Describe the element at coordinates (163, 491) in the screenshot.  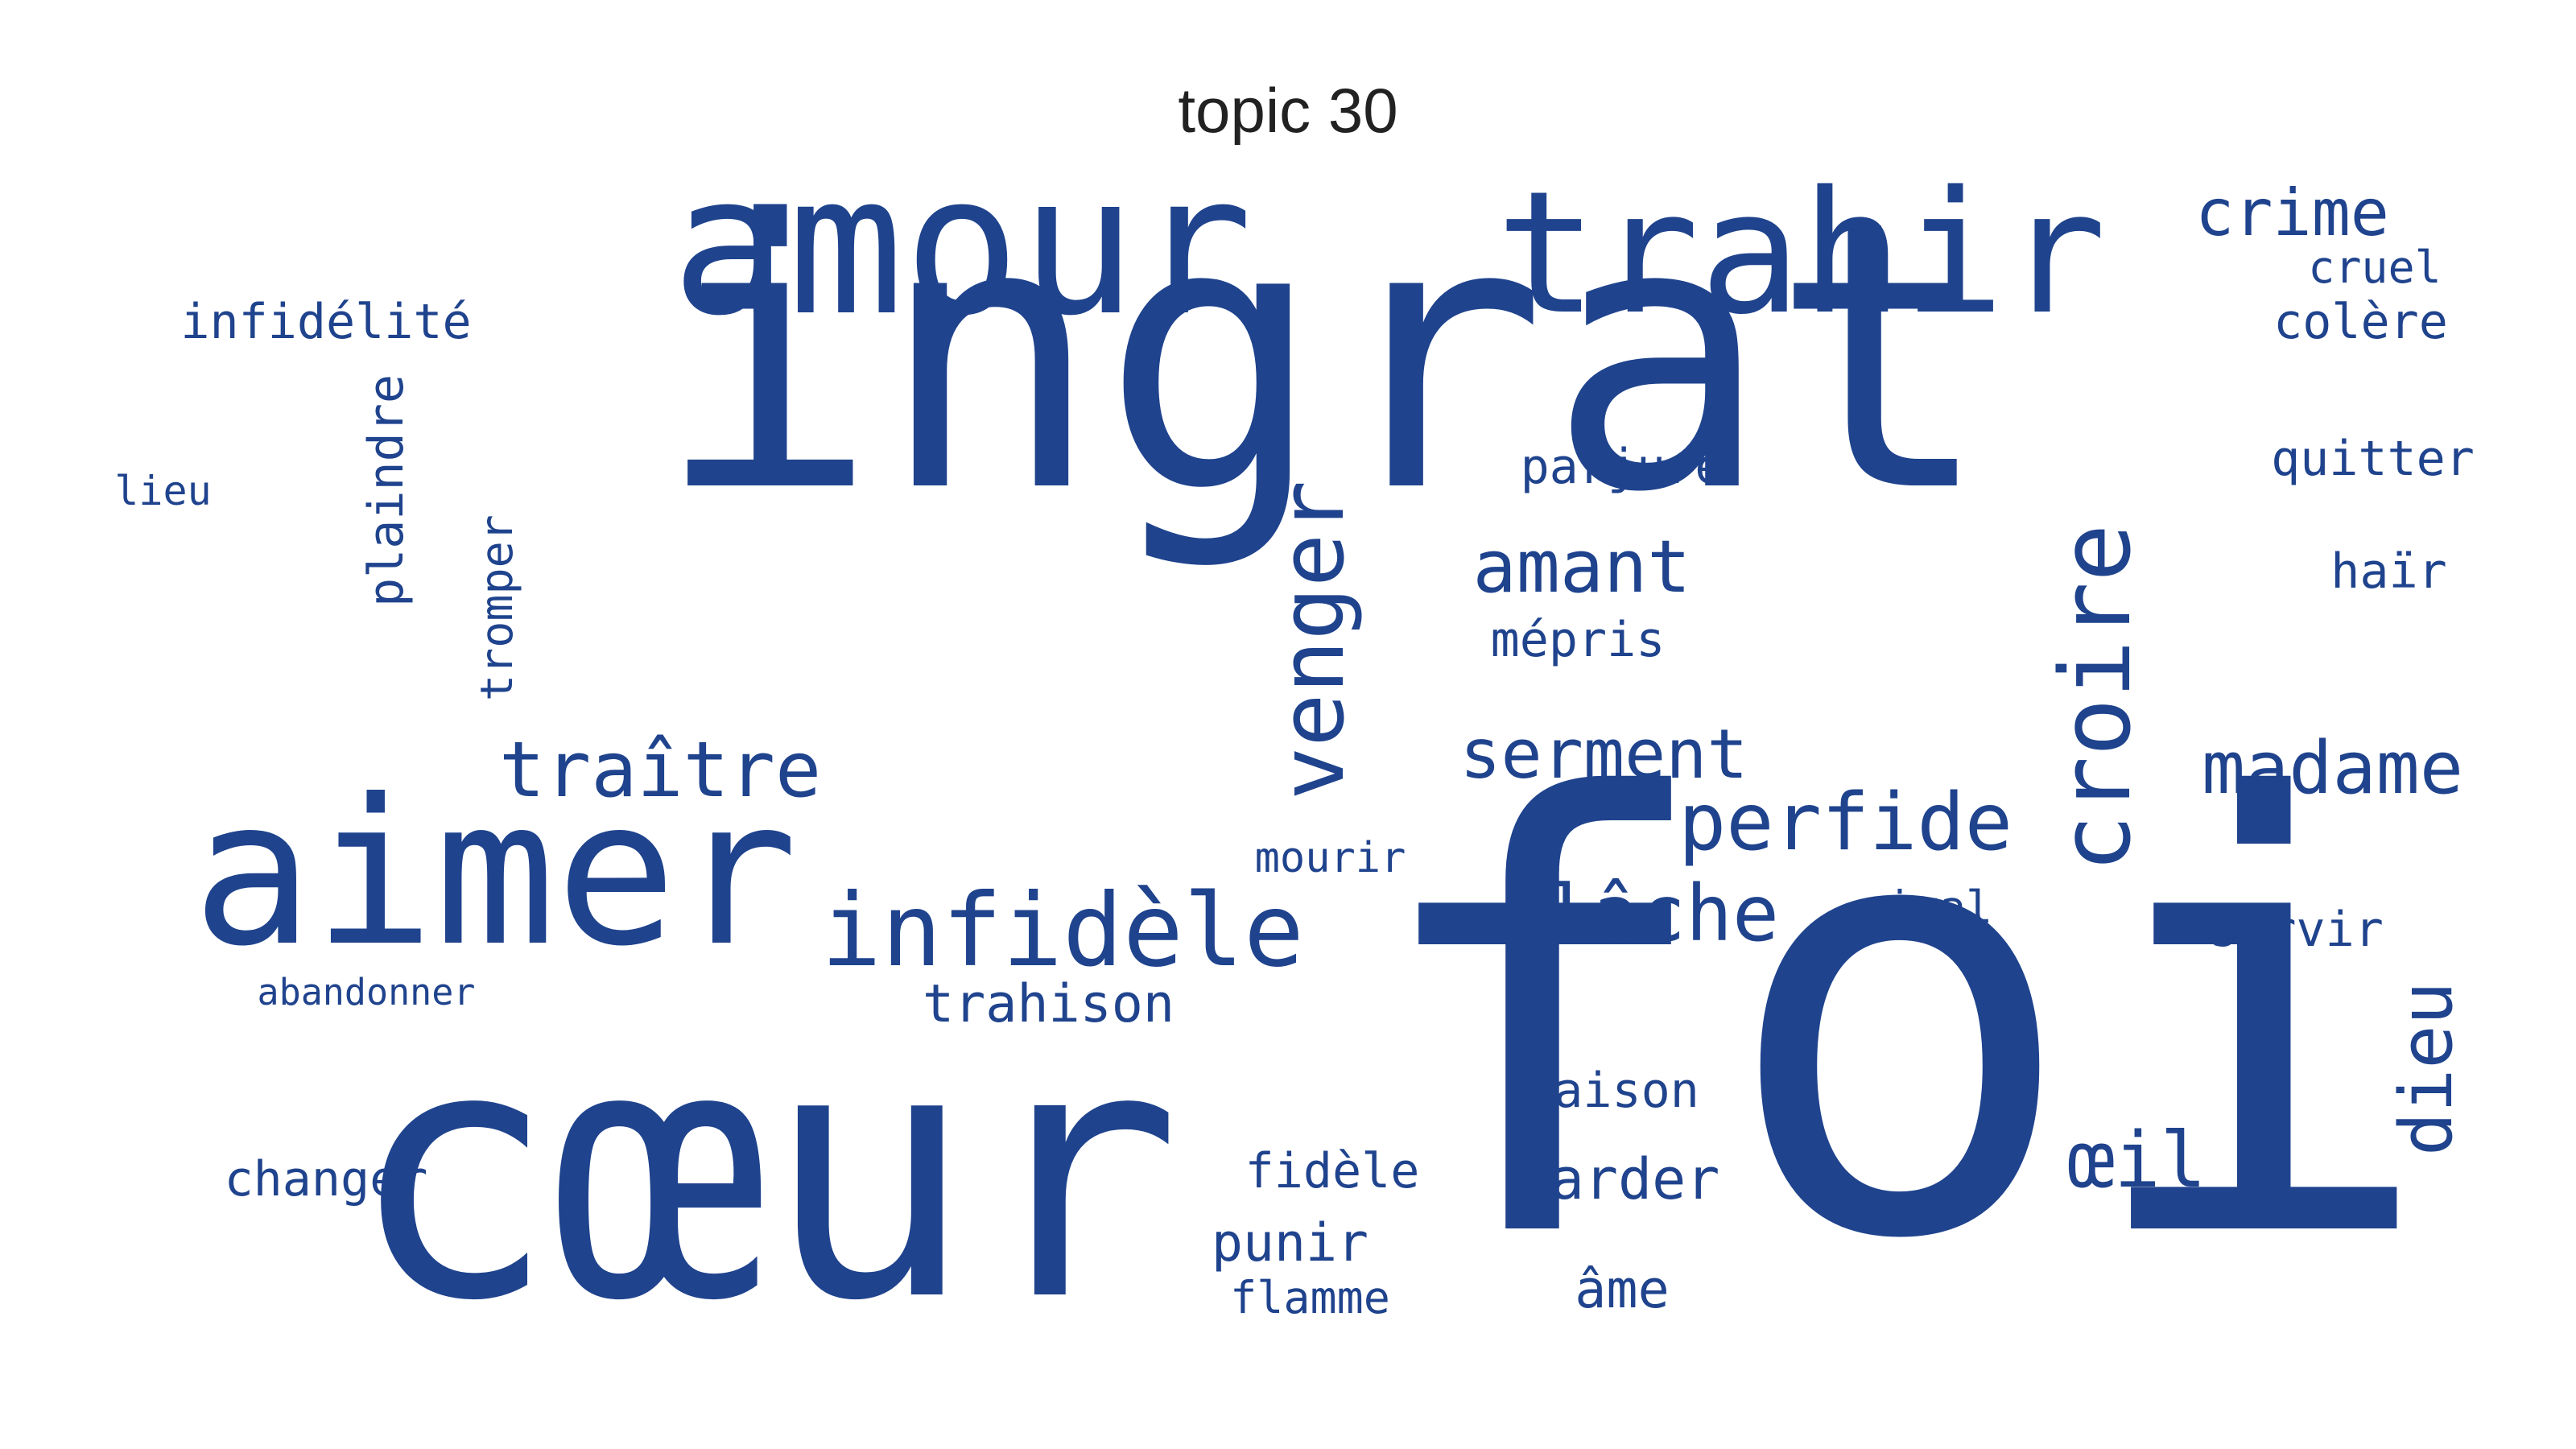
I see `word-lieu: lieu` at that location.